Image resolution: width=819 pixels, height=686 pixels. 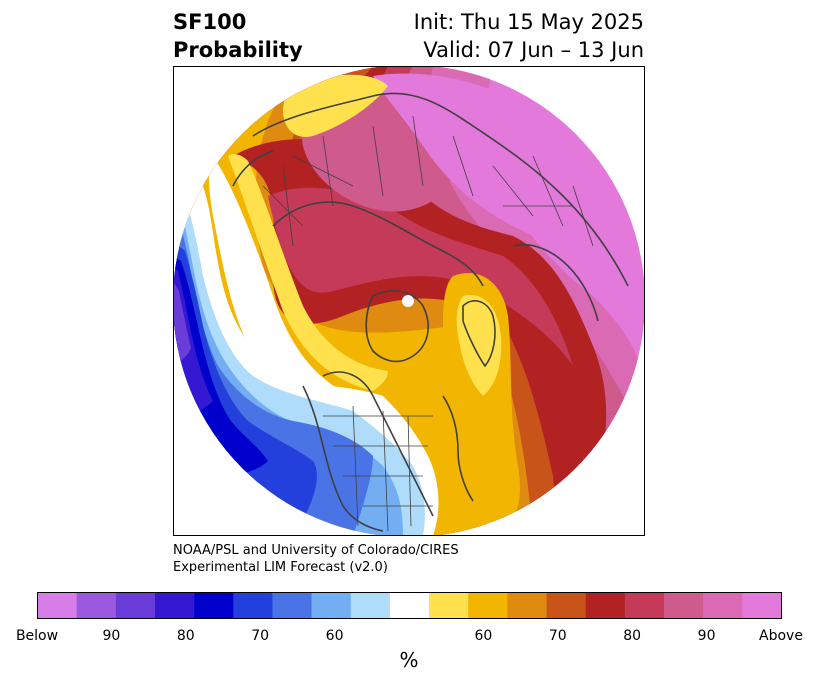 I want to click on credit-line-2: Experimental LIM Forecast (v2.0), so click(x=280, y=567).